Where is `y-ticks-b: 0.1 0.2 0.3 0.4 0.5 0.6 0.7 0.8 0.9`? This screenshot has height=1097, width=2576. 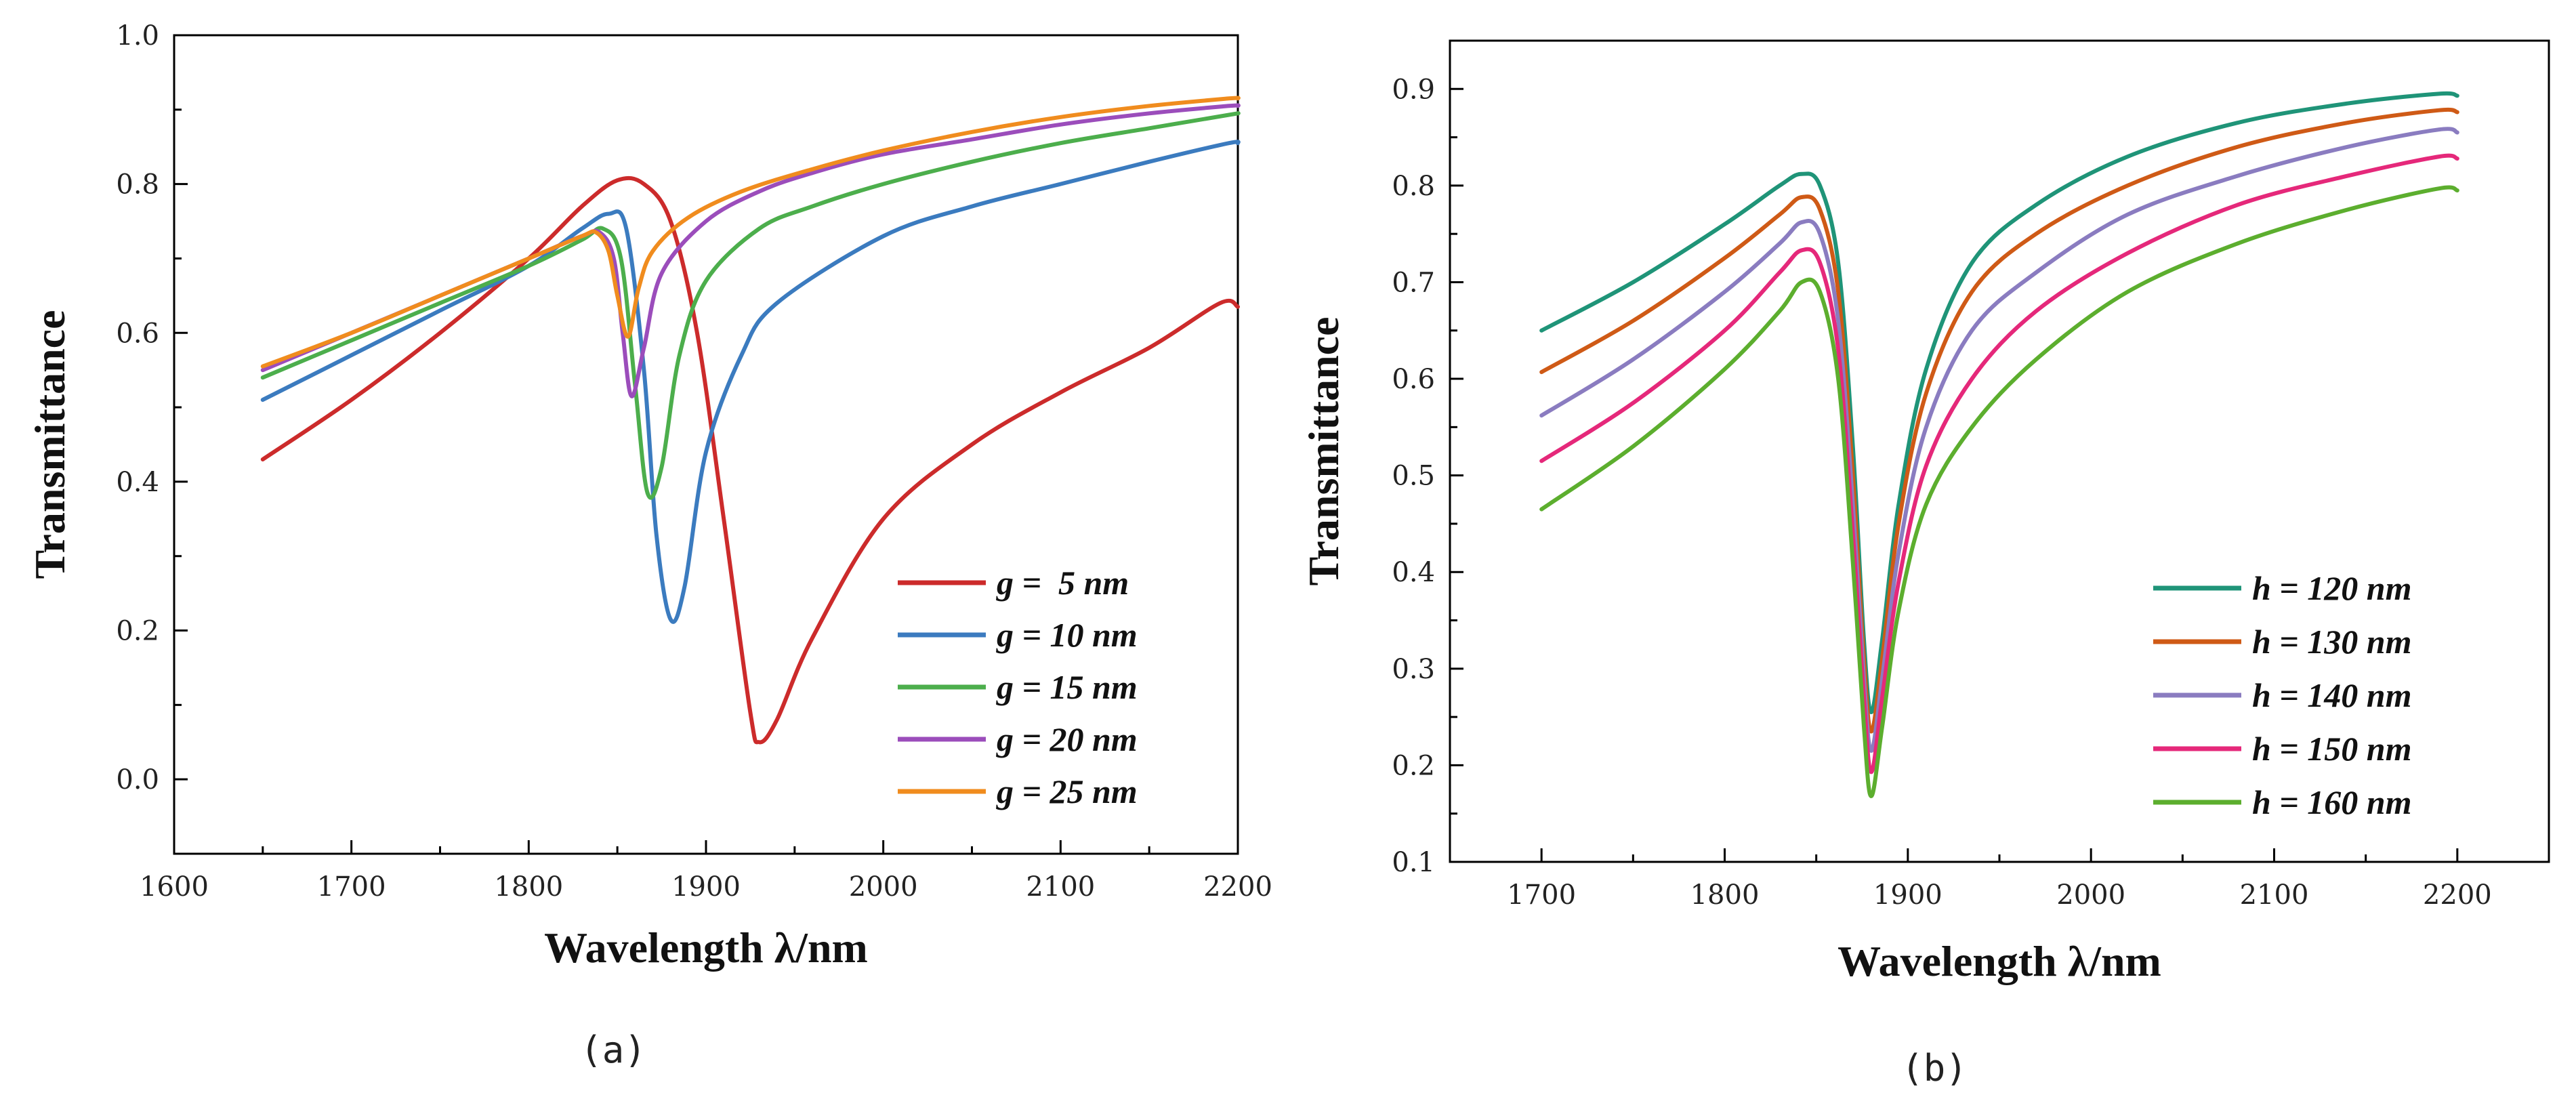
y-ticks-b: 0.1 0.2 0.3 0.4 0.5 0.6 0.7 0.8 0.9 is located at coordinates (1427, 476).